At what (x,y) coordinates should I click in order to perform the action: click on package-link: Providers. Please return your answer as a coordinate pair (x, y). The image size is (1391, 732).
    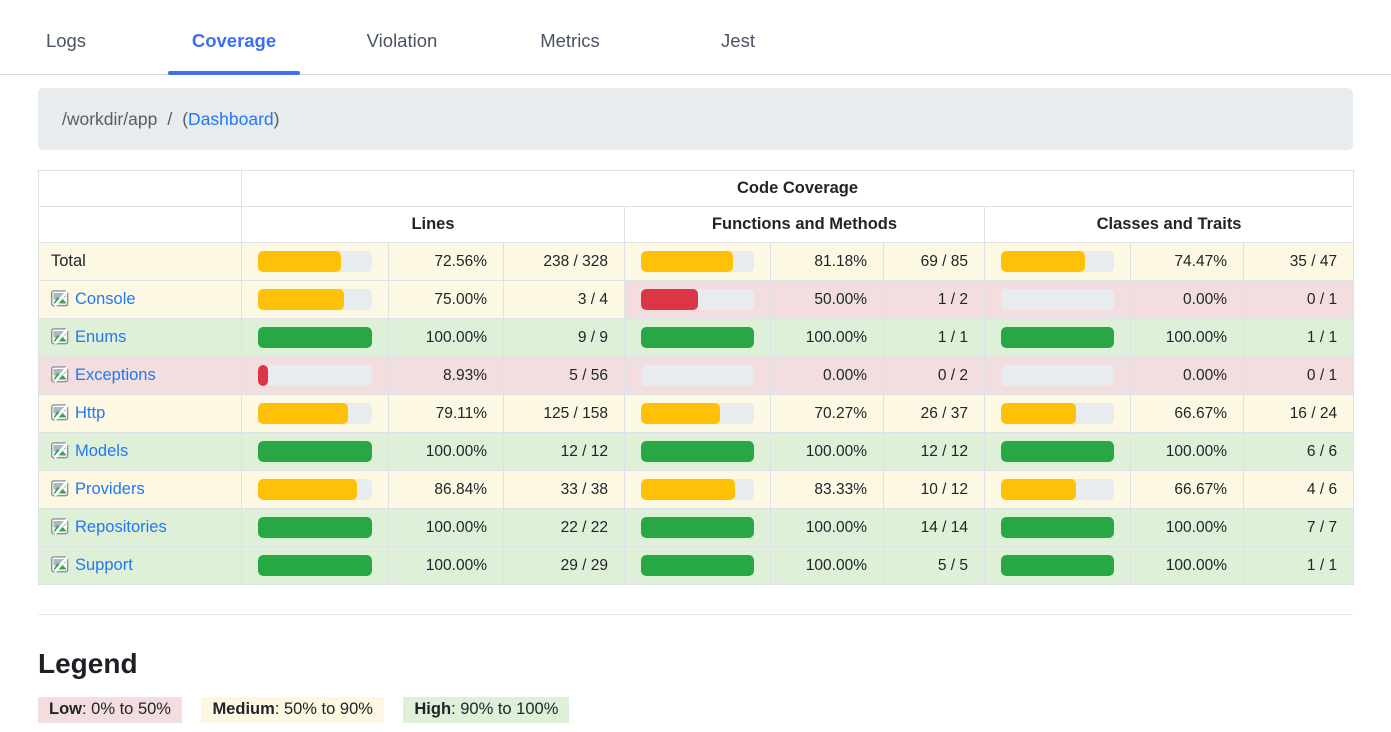
    Looking at the image, I should click on (110, 489).